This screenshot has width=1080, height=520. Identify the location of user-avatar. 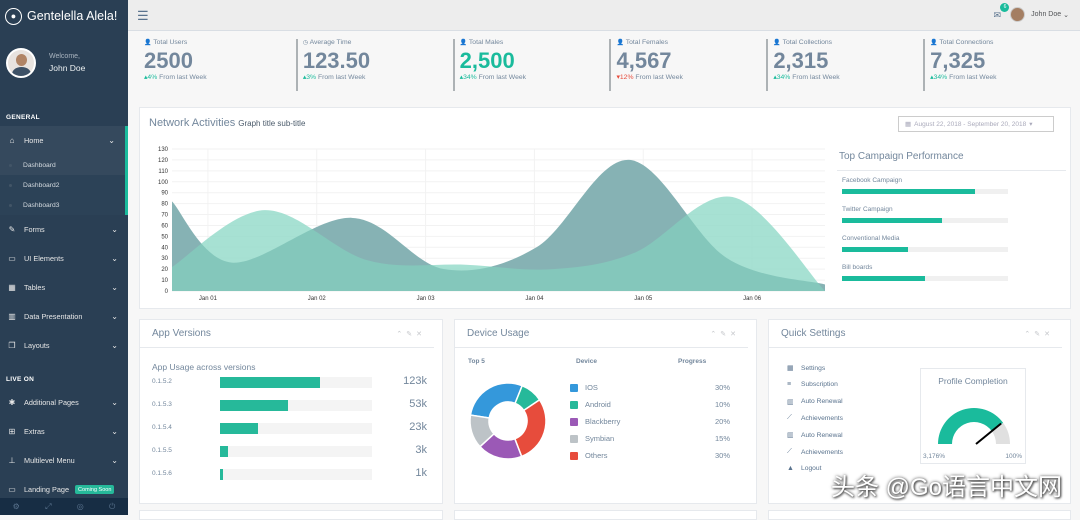
(1017, 14).